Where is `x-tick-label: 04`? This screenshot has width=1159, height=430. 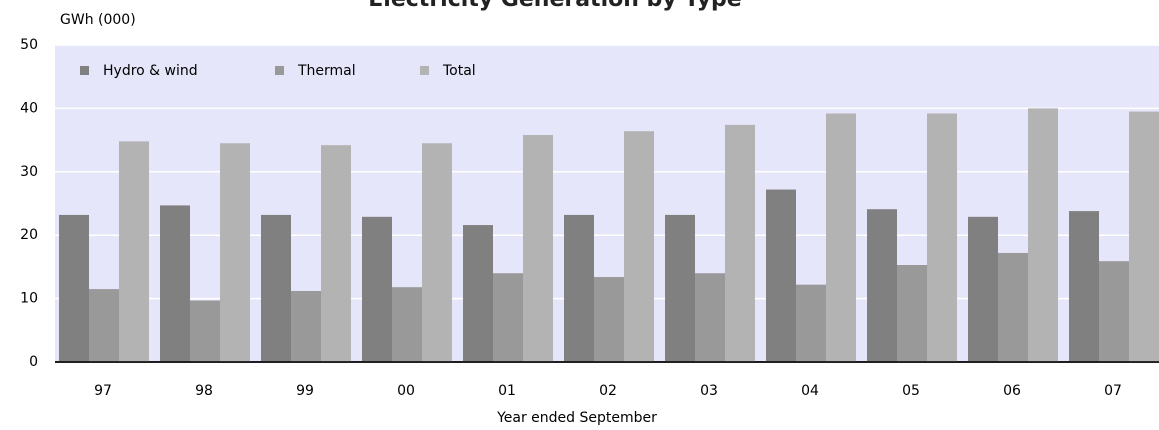
x-tick-label: 04 is located at coordinates (810, 391).